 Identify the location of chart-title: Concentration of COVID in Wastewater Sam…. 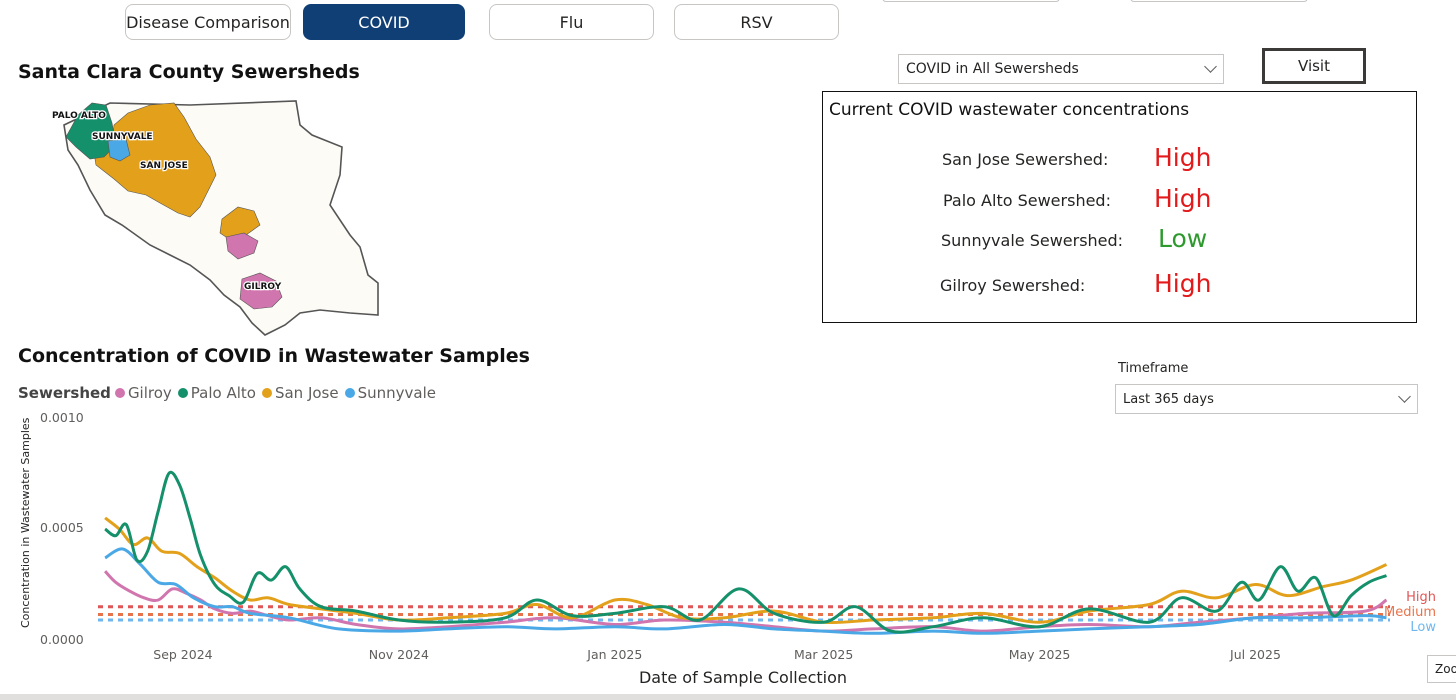
(274, 356).